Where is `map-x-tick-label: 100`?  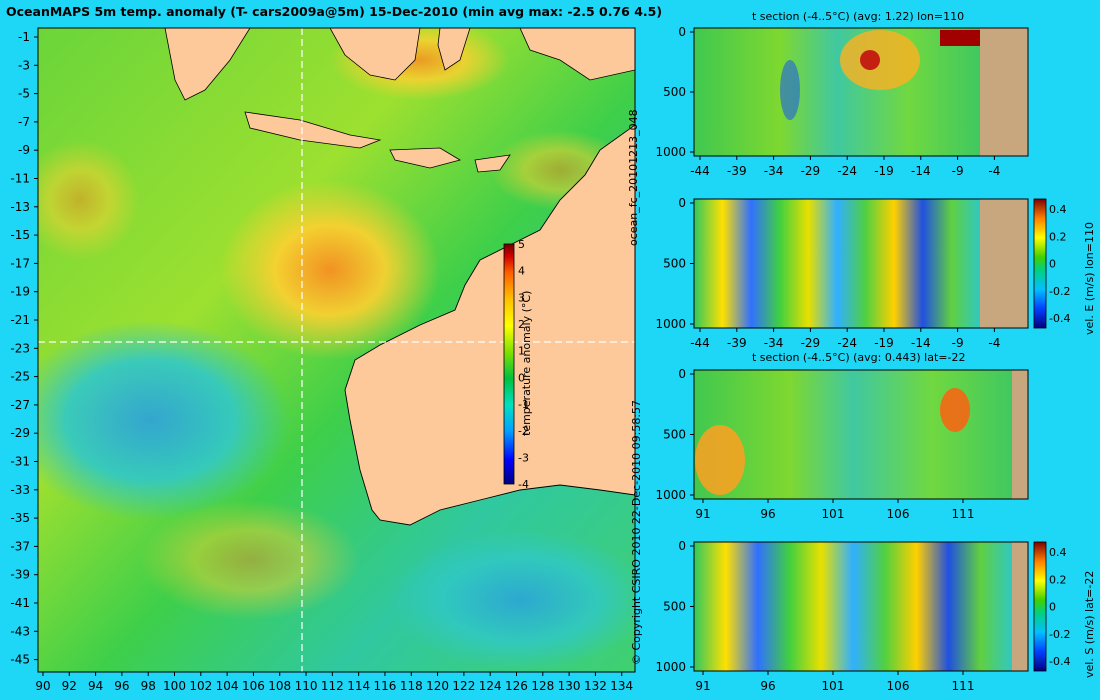
map-x-tick-label: 100 is located at coordinates (174, 686).